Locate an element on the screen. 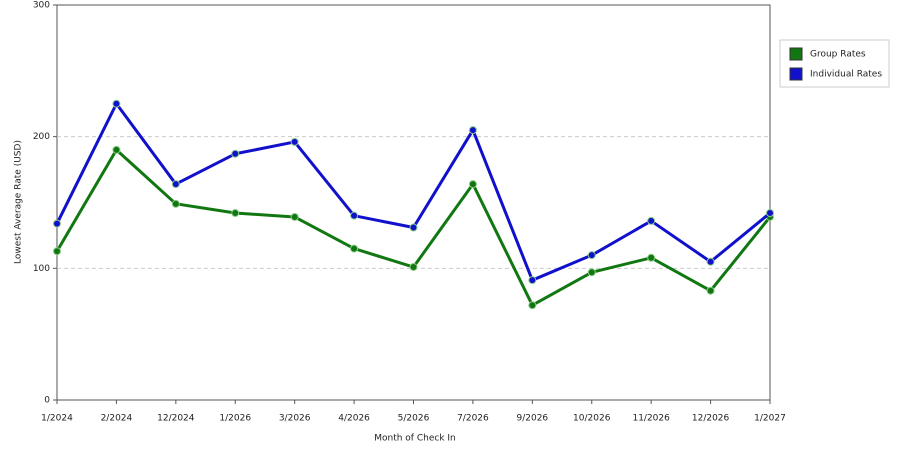  x-tick-label: 5/2026 is located at coordinates (414, 419).